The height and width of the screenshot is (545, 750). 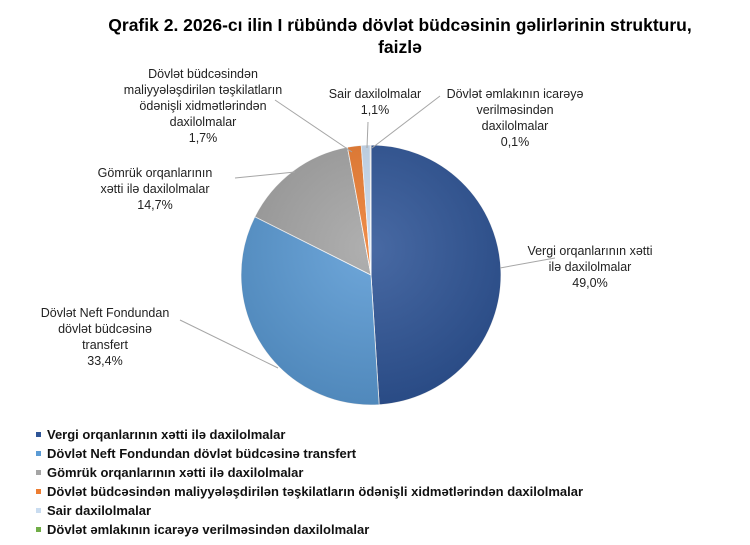 I want to click on data-label-line: Dövlət Neft Fondundan, so click(x=105, y=313).